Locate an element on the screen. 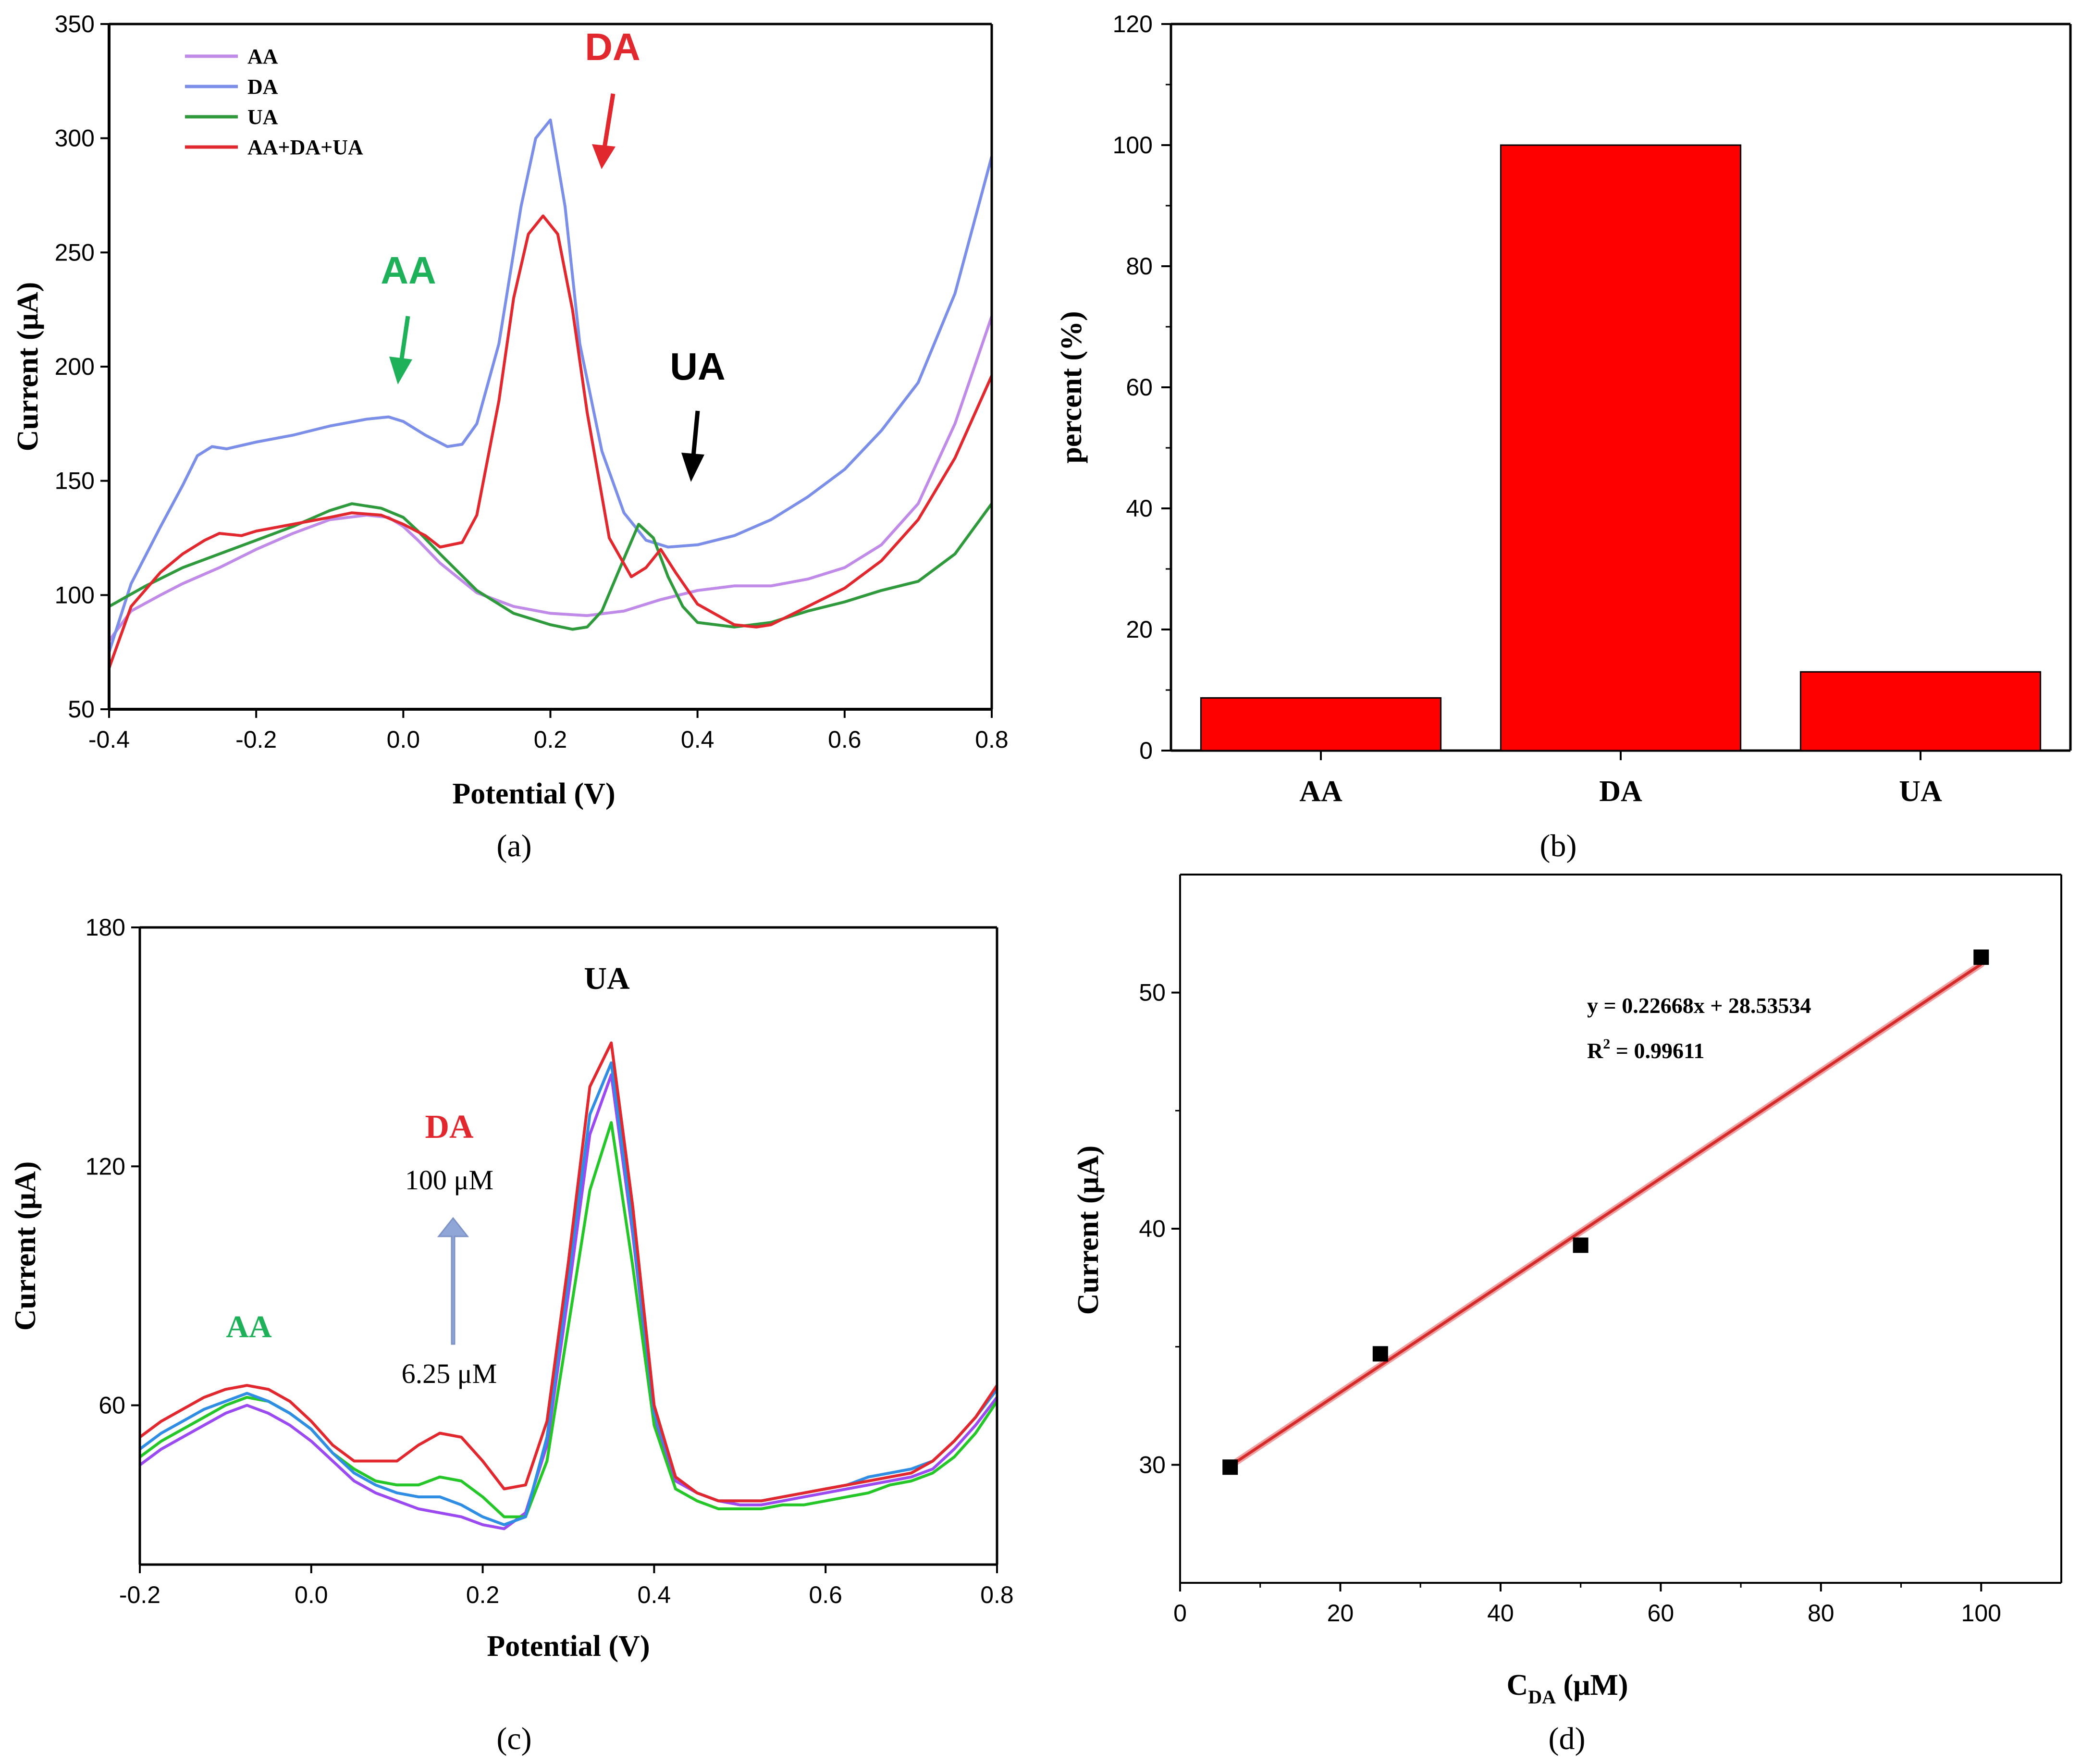 Image resolution: width=2081 pixels, height=1764 pixels. d-xtick-label: 100 is located at coordinates (1981, 1614).